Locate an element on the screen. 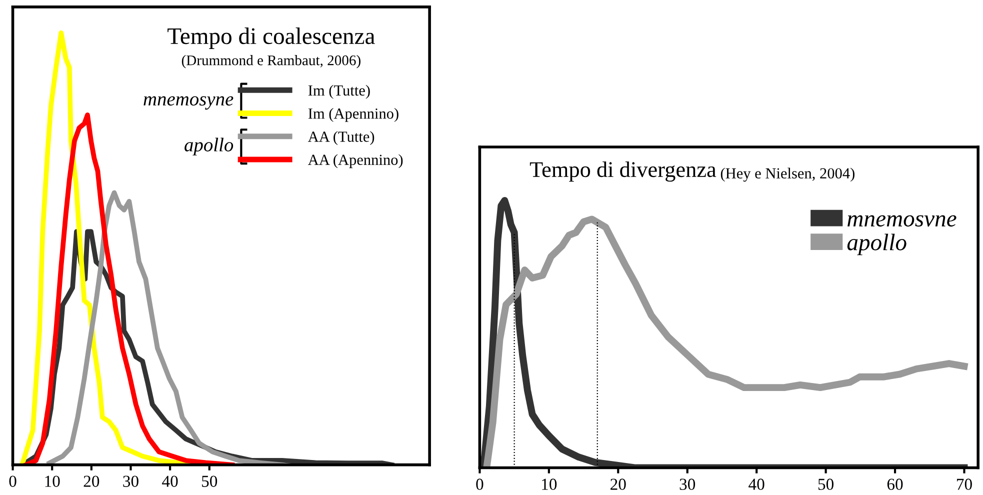 The image size is (983, 495). x-tick-label: 70 is located at coordinates (964, 484).